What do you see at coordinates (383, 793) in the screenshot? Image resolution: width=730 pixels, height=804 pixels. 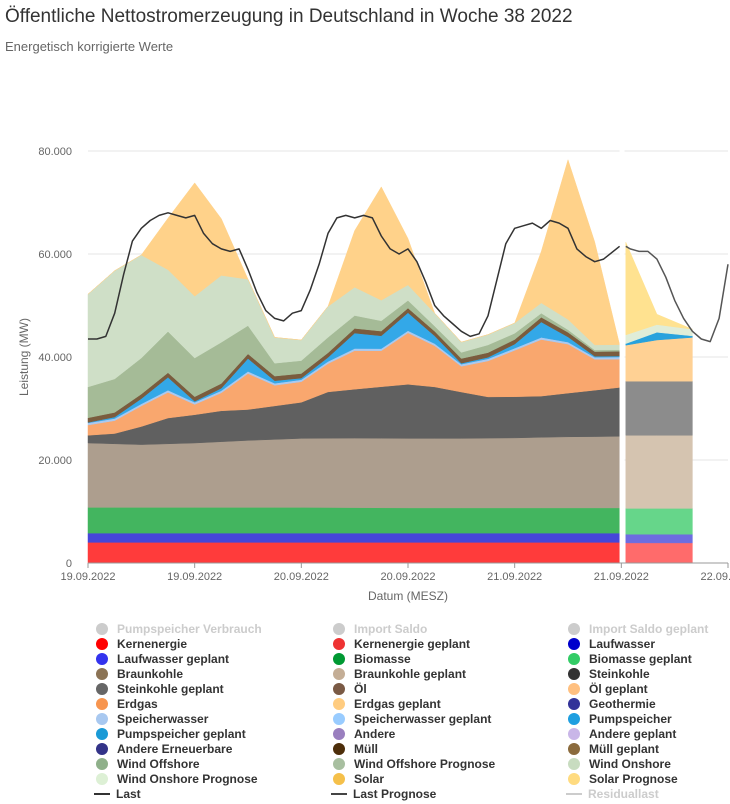 I see `legend-item: Last Prognose` at bounding box center [383, 793].